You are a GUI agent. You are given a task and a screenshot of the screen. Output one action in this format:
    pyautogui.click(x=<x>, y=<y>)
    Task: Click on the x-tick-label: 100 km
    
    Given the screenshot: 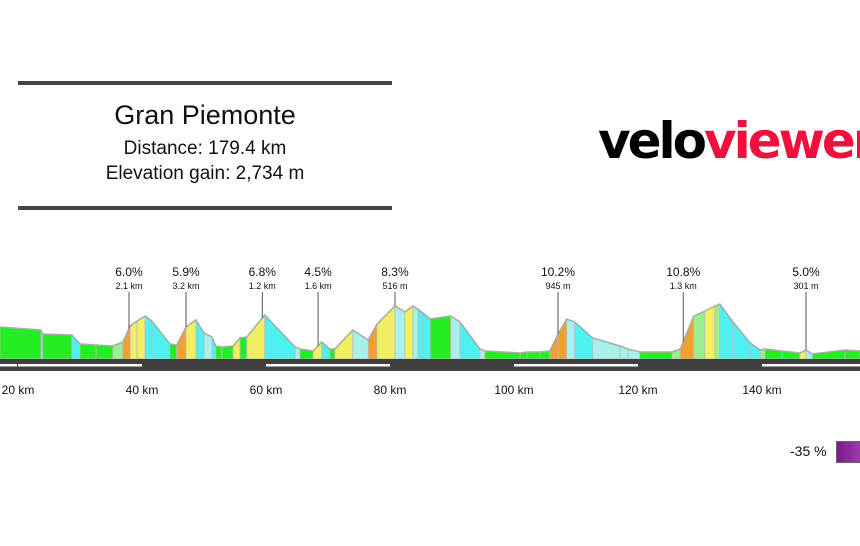 What is the action you would take?
    pyautogui.click(x=513, y=390)
    